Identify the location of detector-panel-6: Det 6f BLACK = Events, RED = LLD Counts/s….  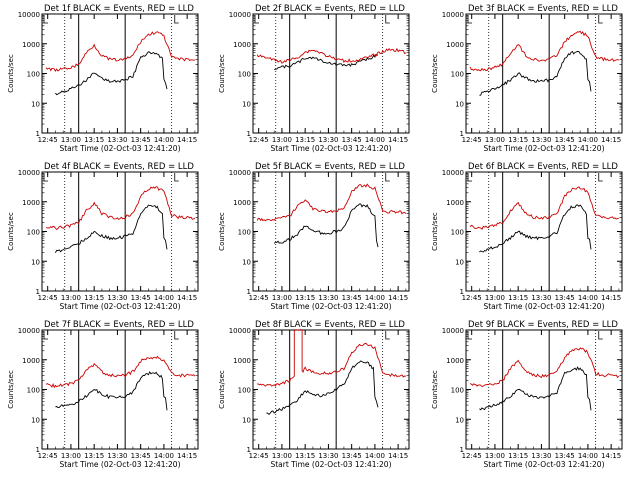
(527, 236).